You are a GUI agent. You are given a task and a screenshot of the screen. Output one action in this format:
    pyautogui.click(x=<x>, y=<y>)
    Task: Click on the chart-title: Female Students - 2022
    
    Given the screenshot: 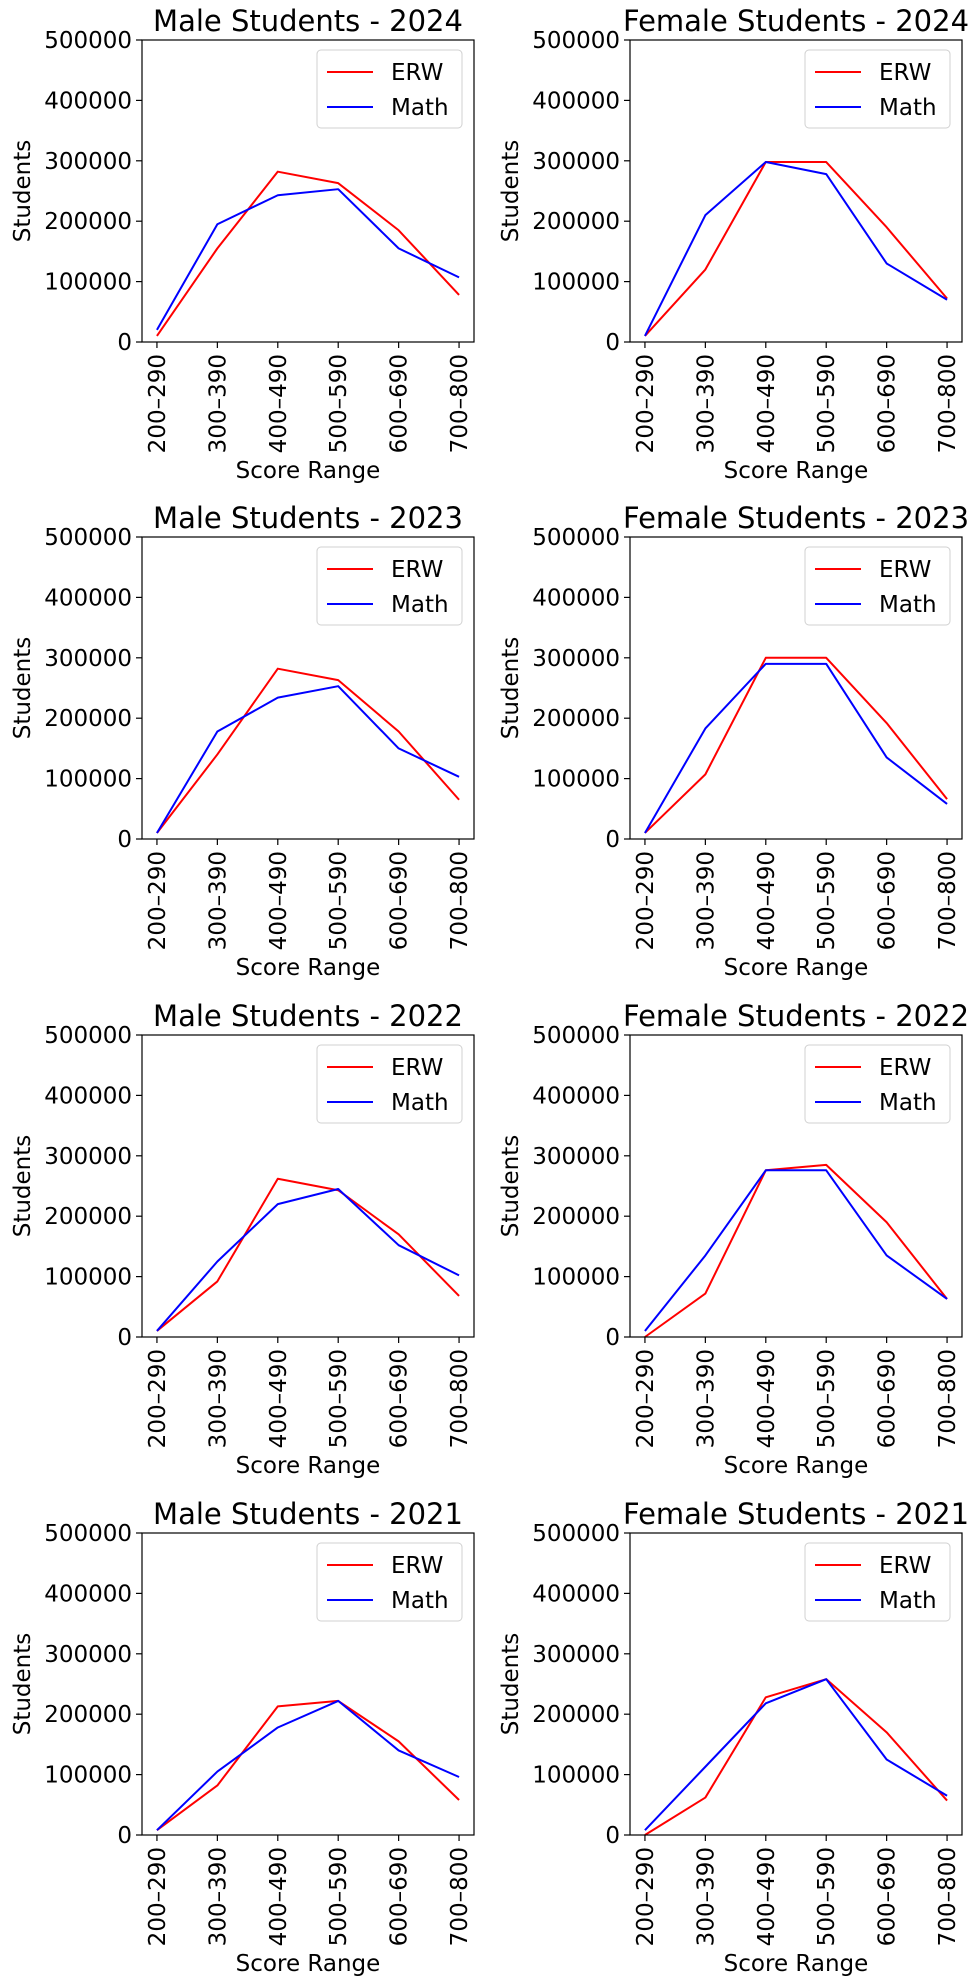 What is the action you would take?
    pyautogui.click(x=796, y=1016)
    